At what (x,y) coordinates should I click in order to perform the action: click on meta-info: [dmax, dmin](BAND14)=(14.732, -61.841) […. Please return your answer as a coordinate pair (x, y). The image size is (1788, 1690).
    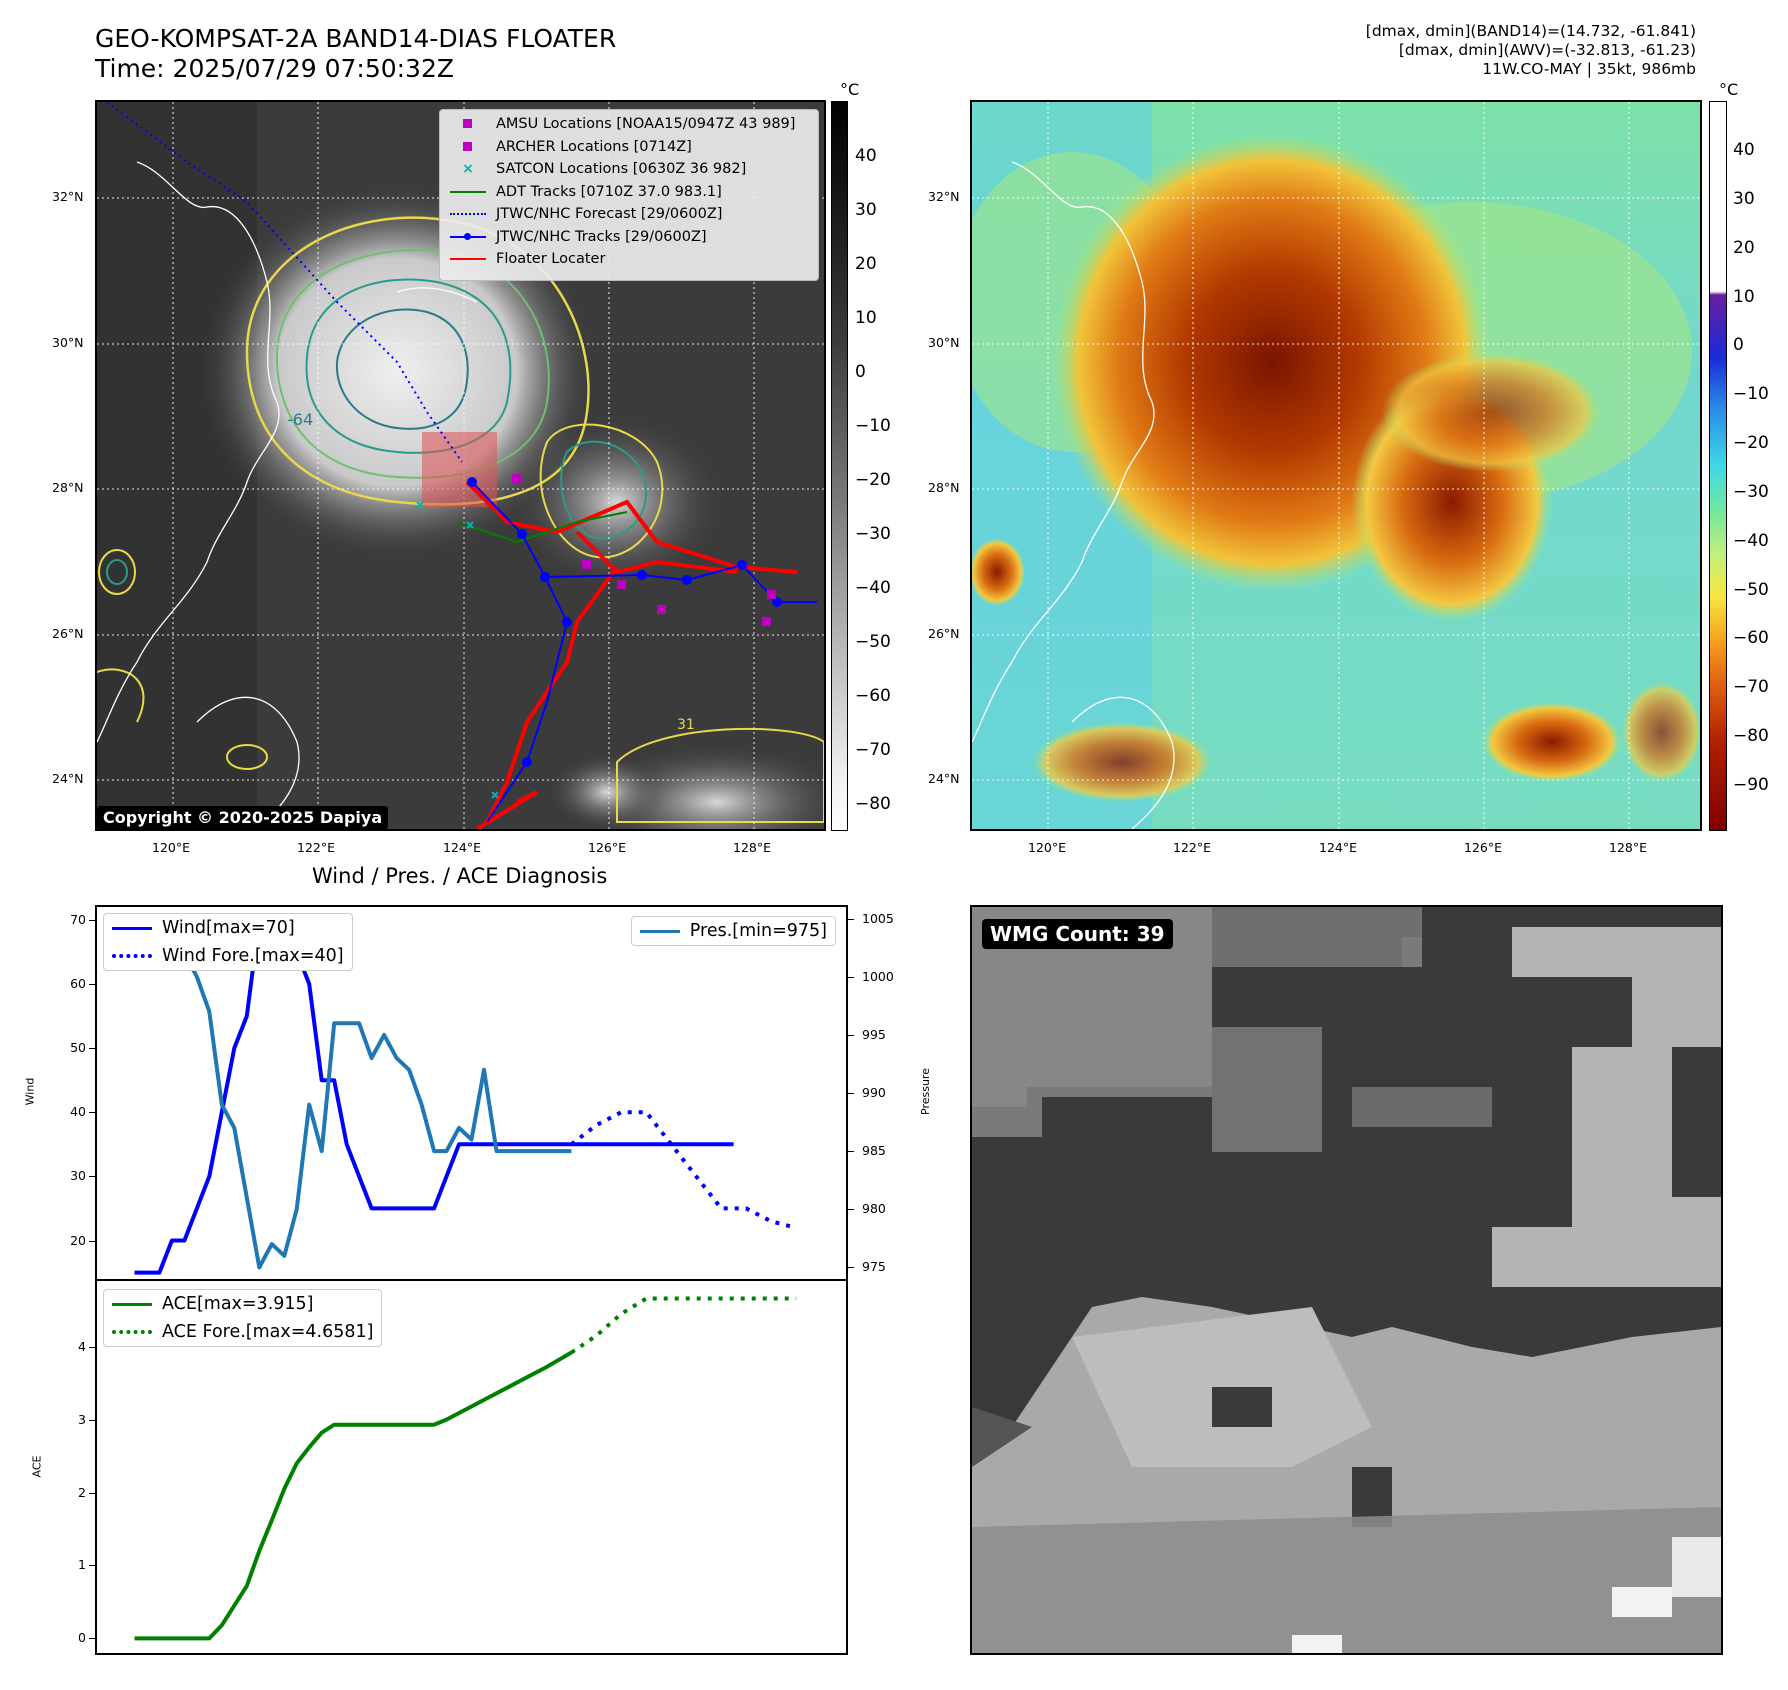
    Looking at the image, I should click on (1396, 50).